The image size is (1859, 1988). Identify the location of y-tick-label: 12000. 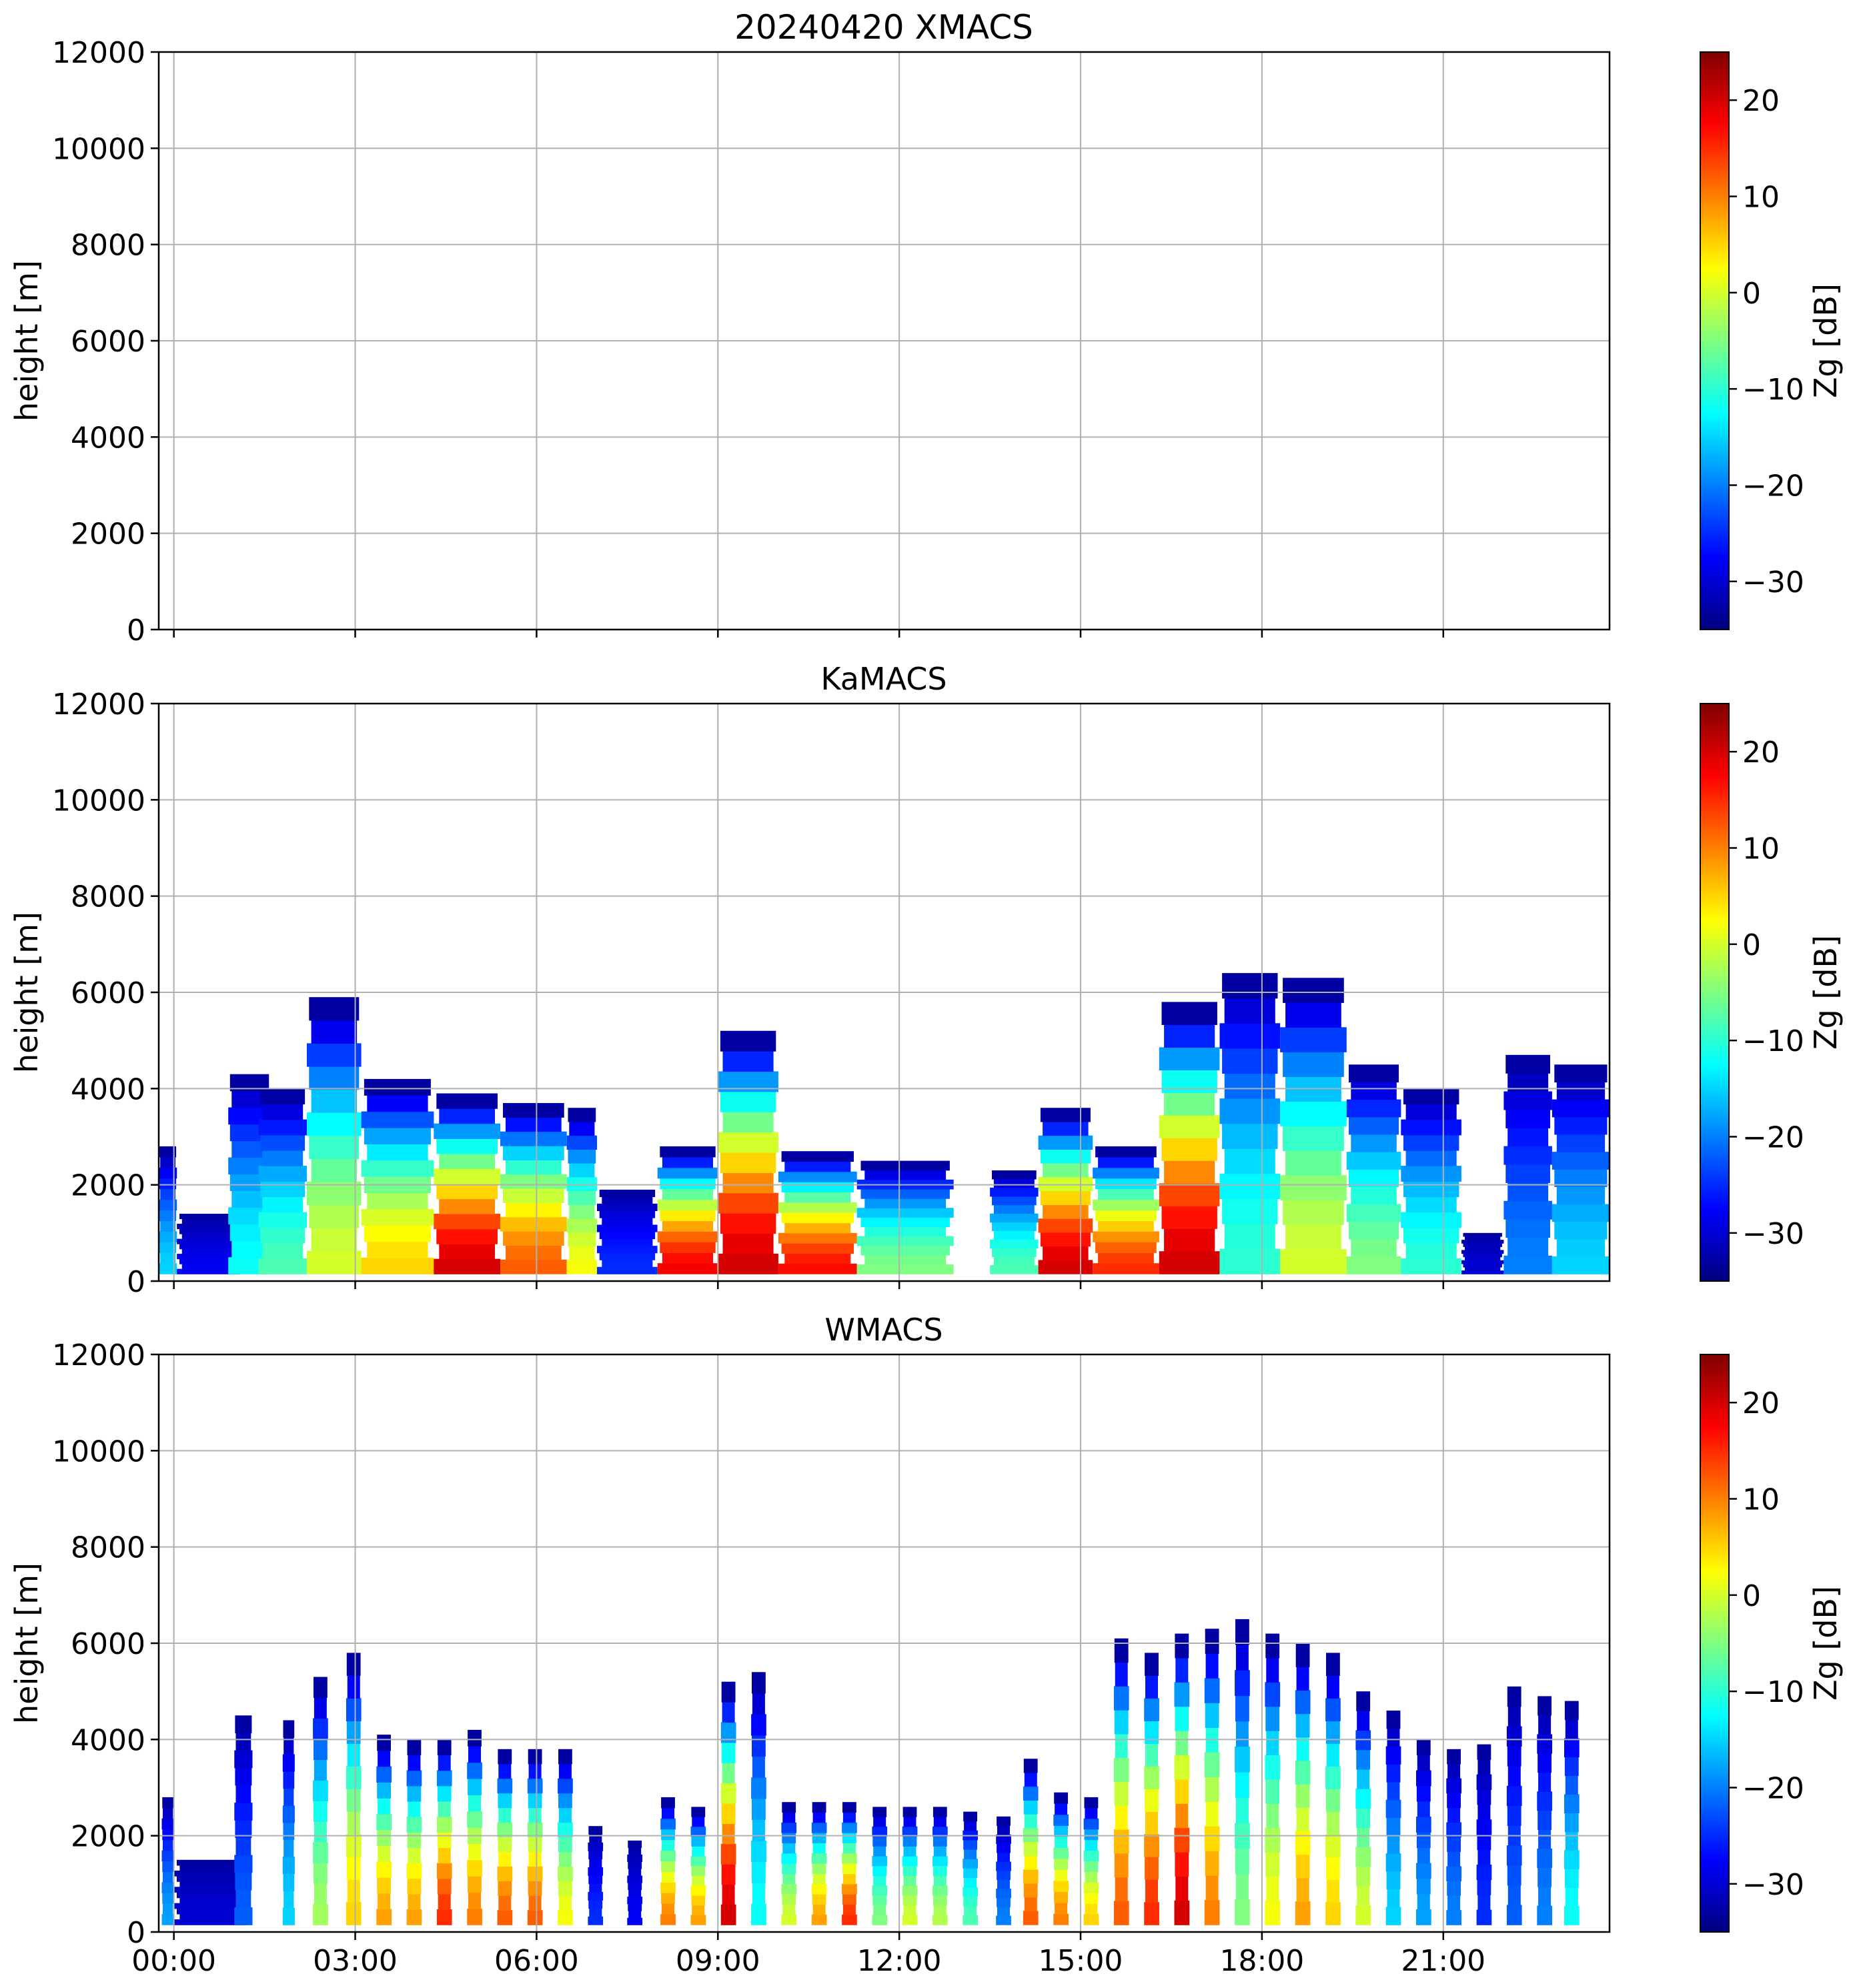
(98, 705).